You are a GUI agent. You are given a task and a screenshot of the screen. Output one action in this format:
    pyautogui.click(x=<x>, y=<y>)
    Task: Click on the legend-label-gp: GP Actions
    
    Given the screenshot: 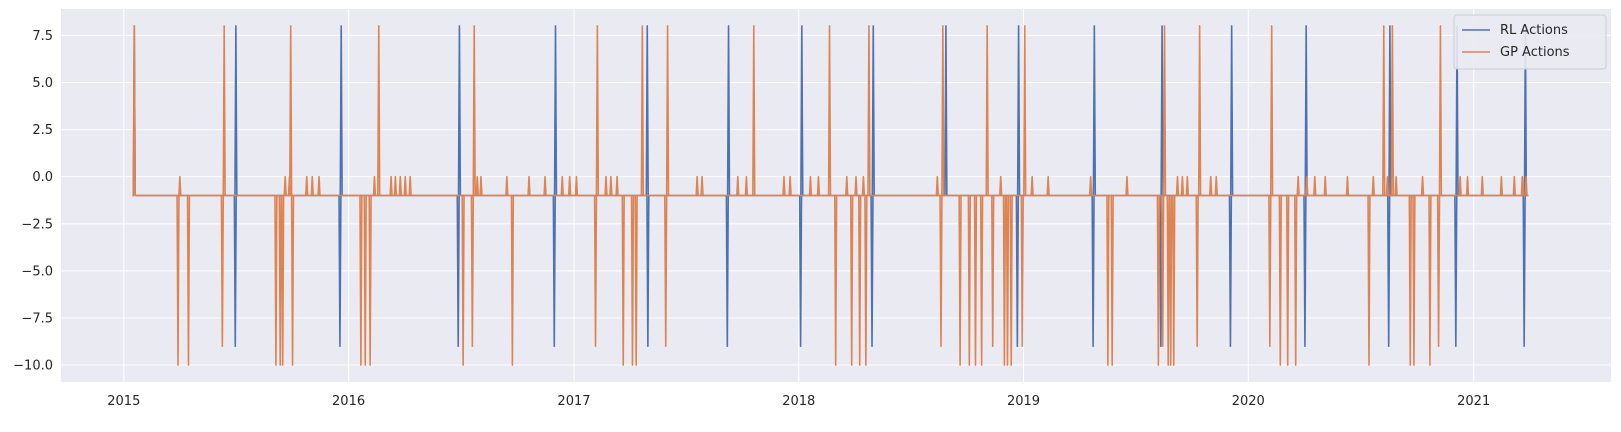 What is the action you would take?
    pyautogui.click(x=1535, y=52)
    